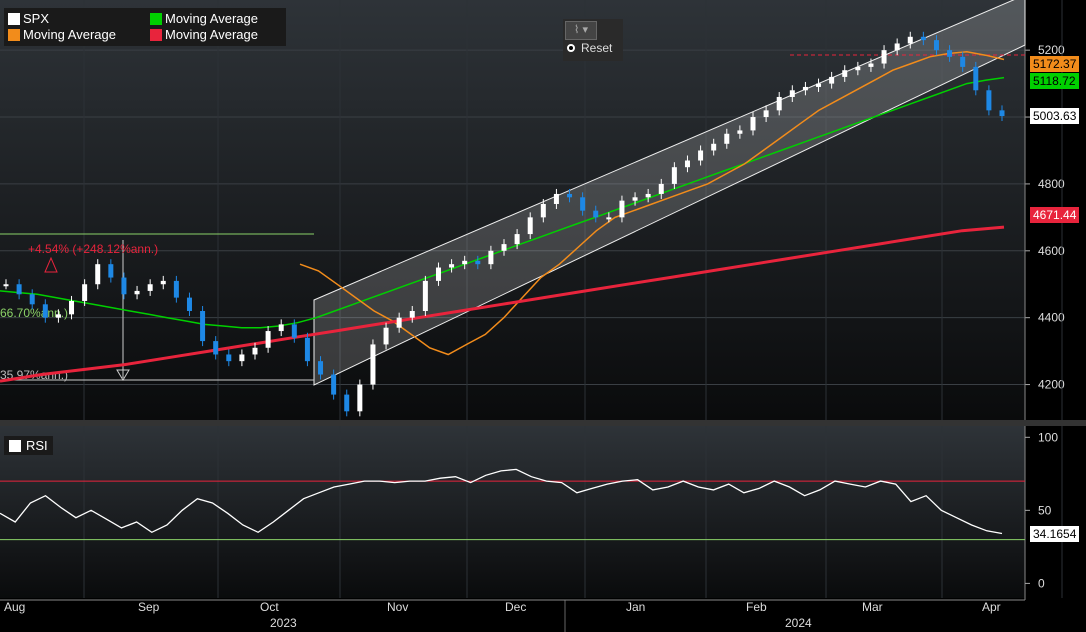 The height and width of the screenshot is (632, 1086). I want to click on y-tick-label: 5200, so click(1051, 50).